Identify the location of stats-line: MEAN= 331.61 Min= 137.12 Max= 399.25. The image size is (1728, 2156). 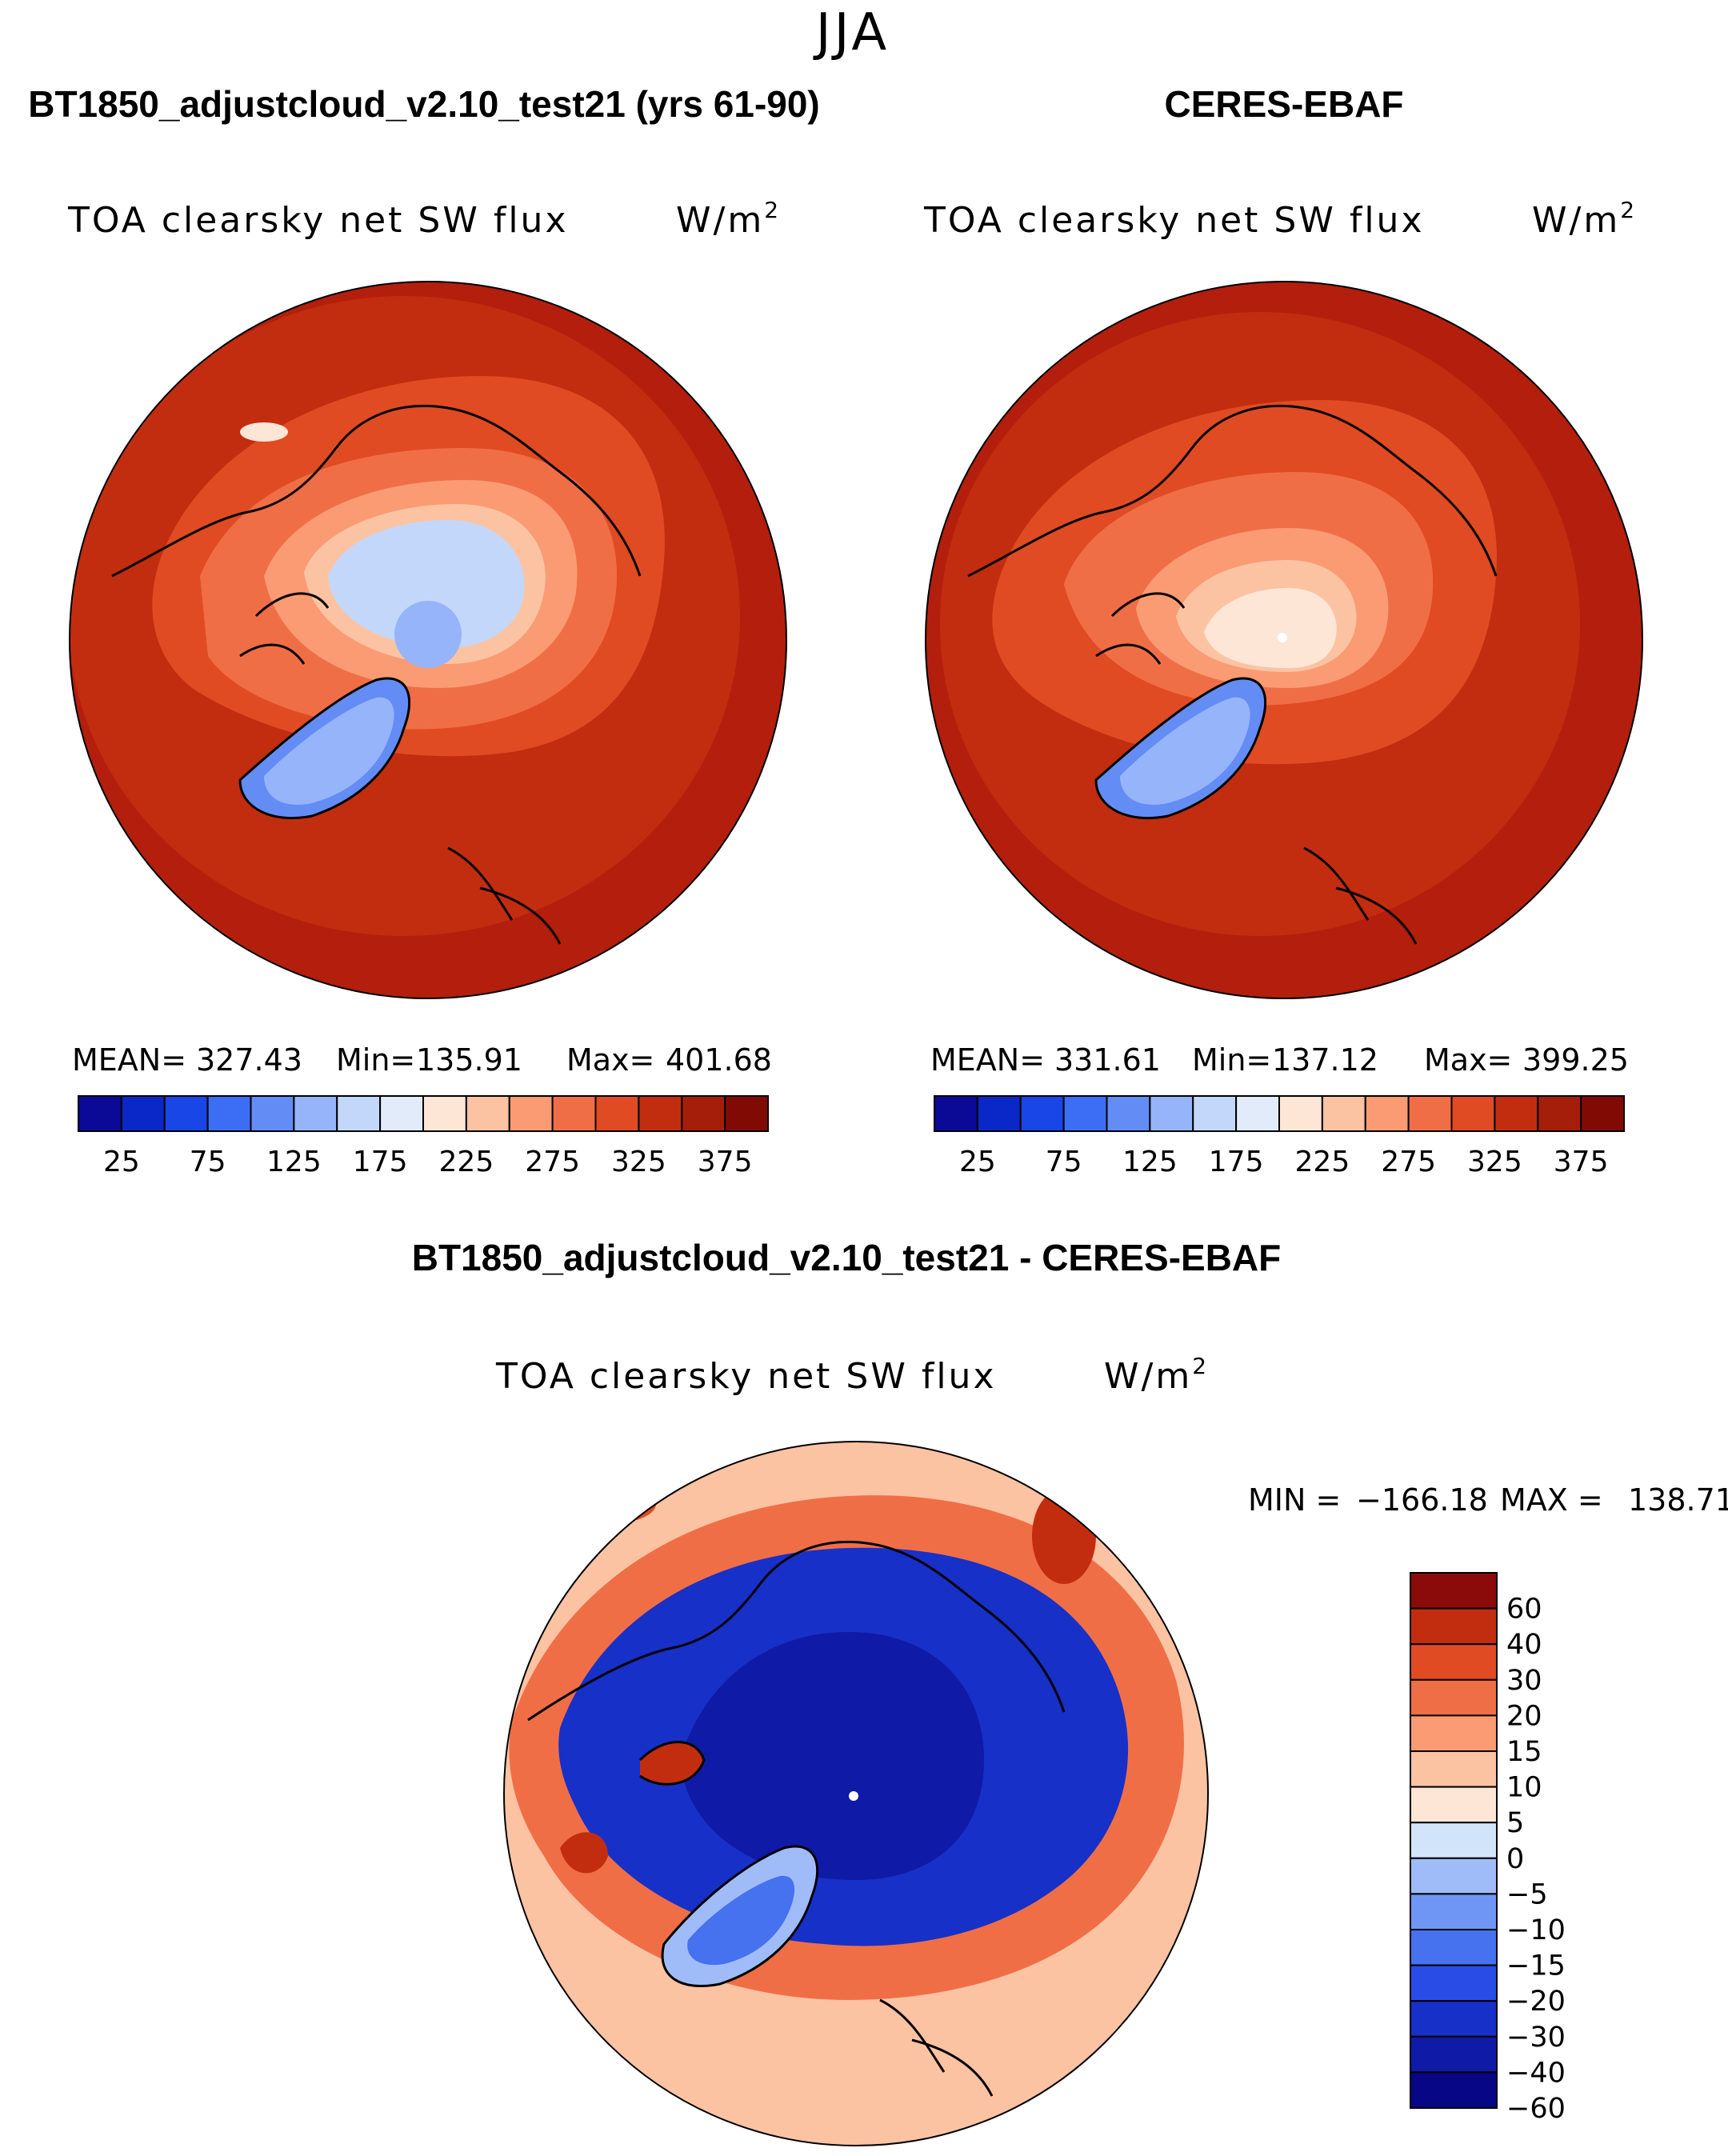
(1279, 1060).